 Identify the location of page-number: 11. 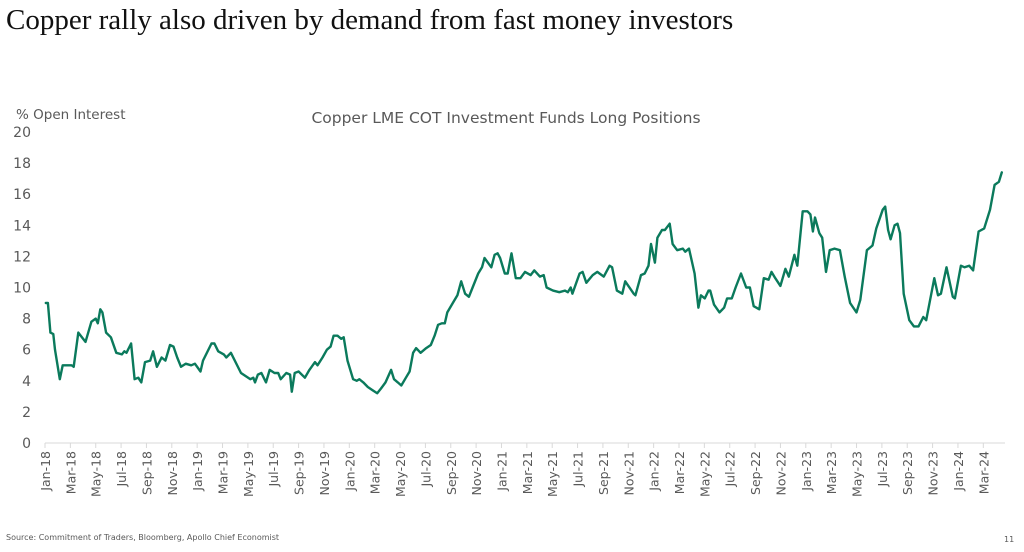
(1009, 539).